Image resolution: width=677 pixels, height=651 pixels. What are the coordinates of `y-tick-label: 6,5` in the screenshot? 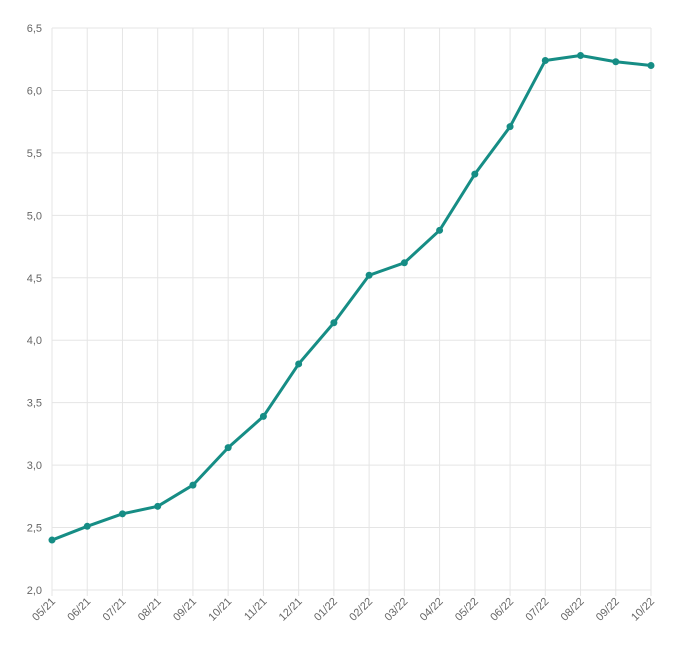 It's located at (34, 29).